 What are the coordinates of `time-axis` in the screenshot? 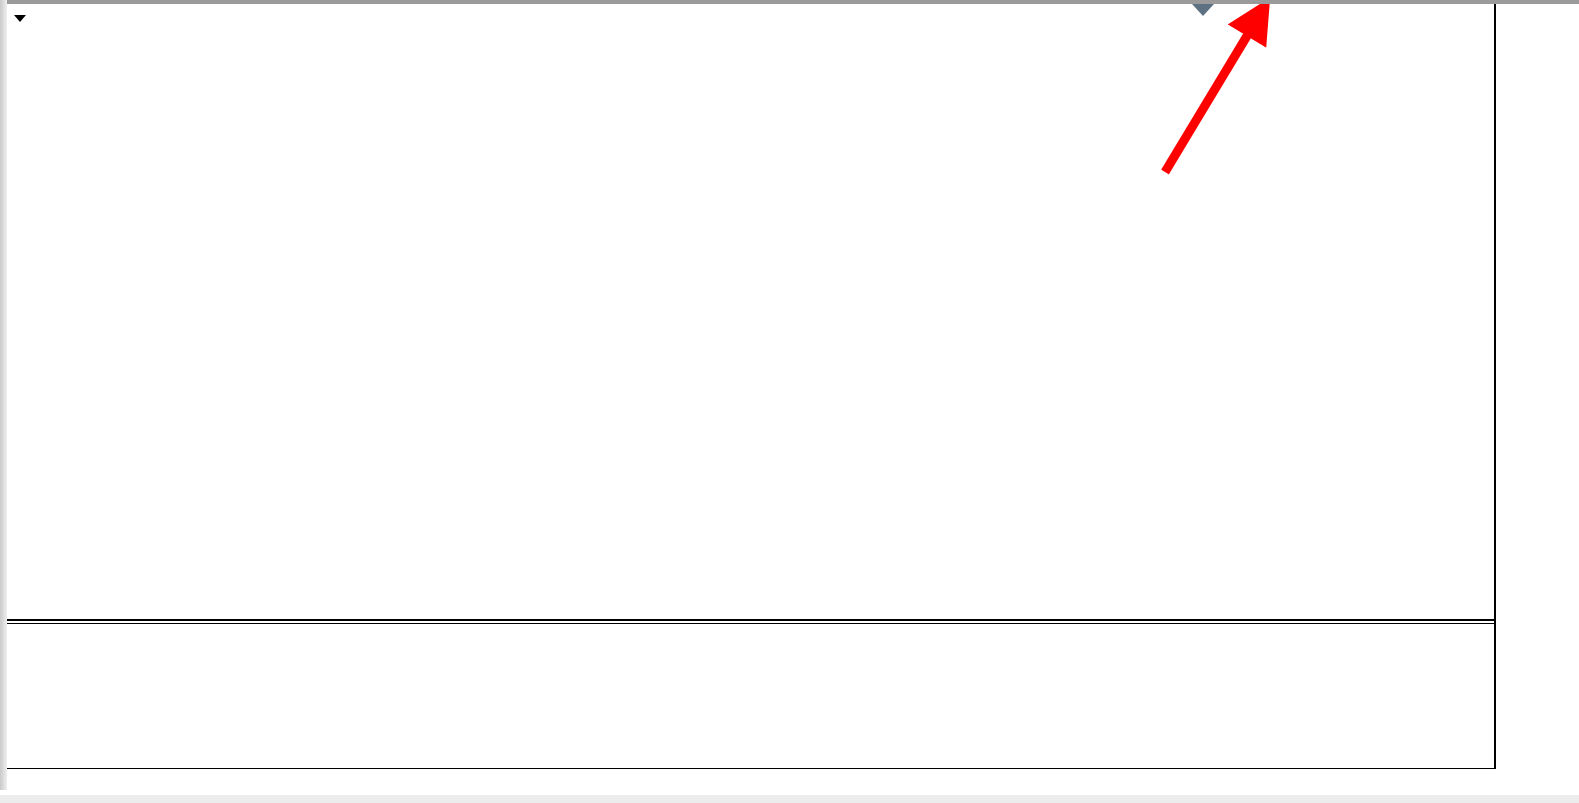 It's located at (793, 782).